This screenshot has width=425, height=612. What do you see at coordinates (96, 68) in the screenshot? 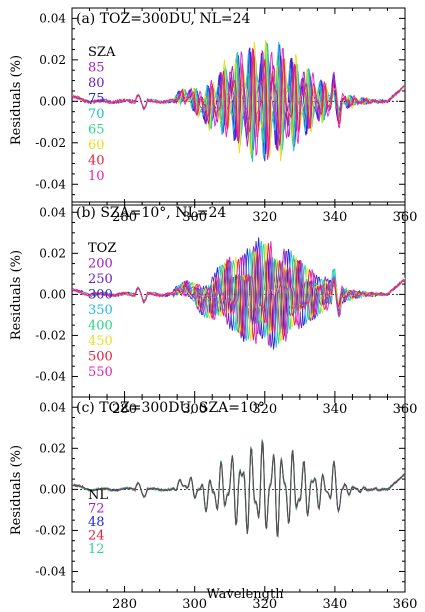
I see `legend-entry: 85` at bounding box center [96, 68].